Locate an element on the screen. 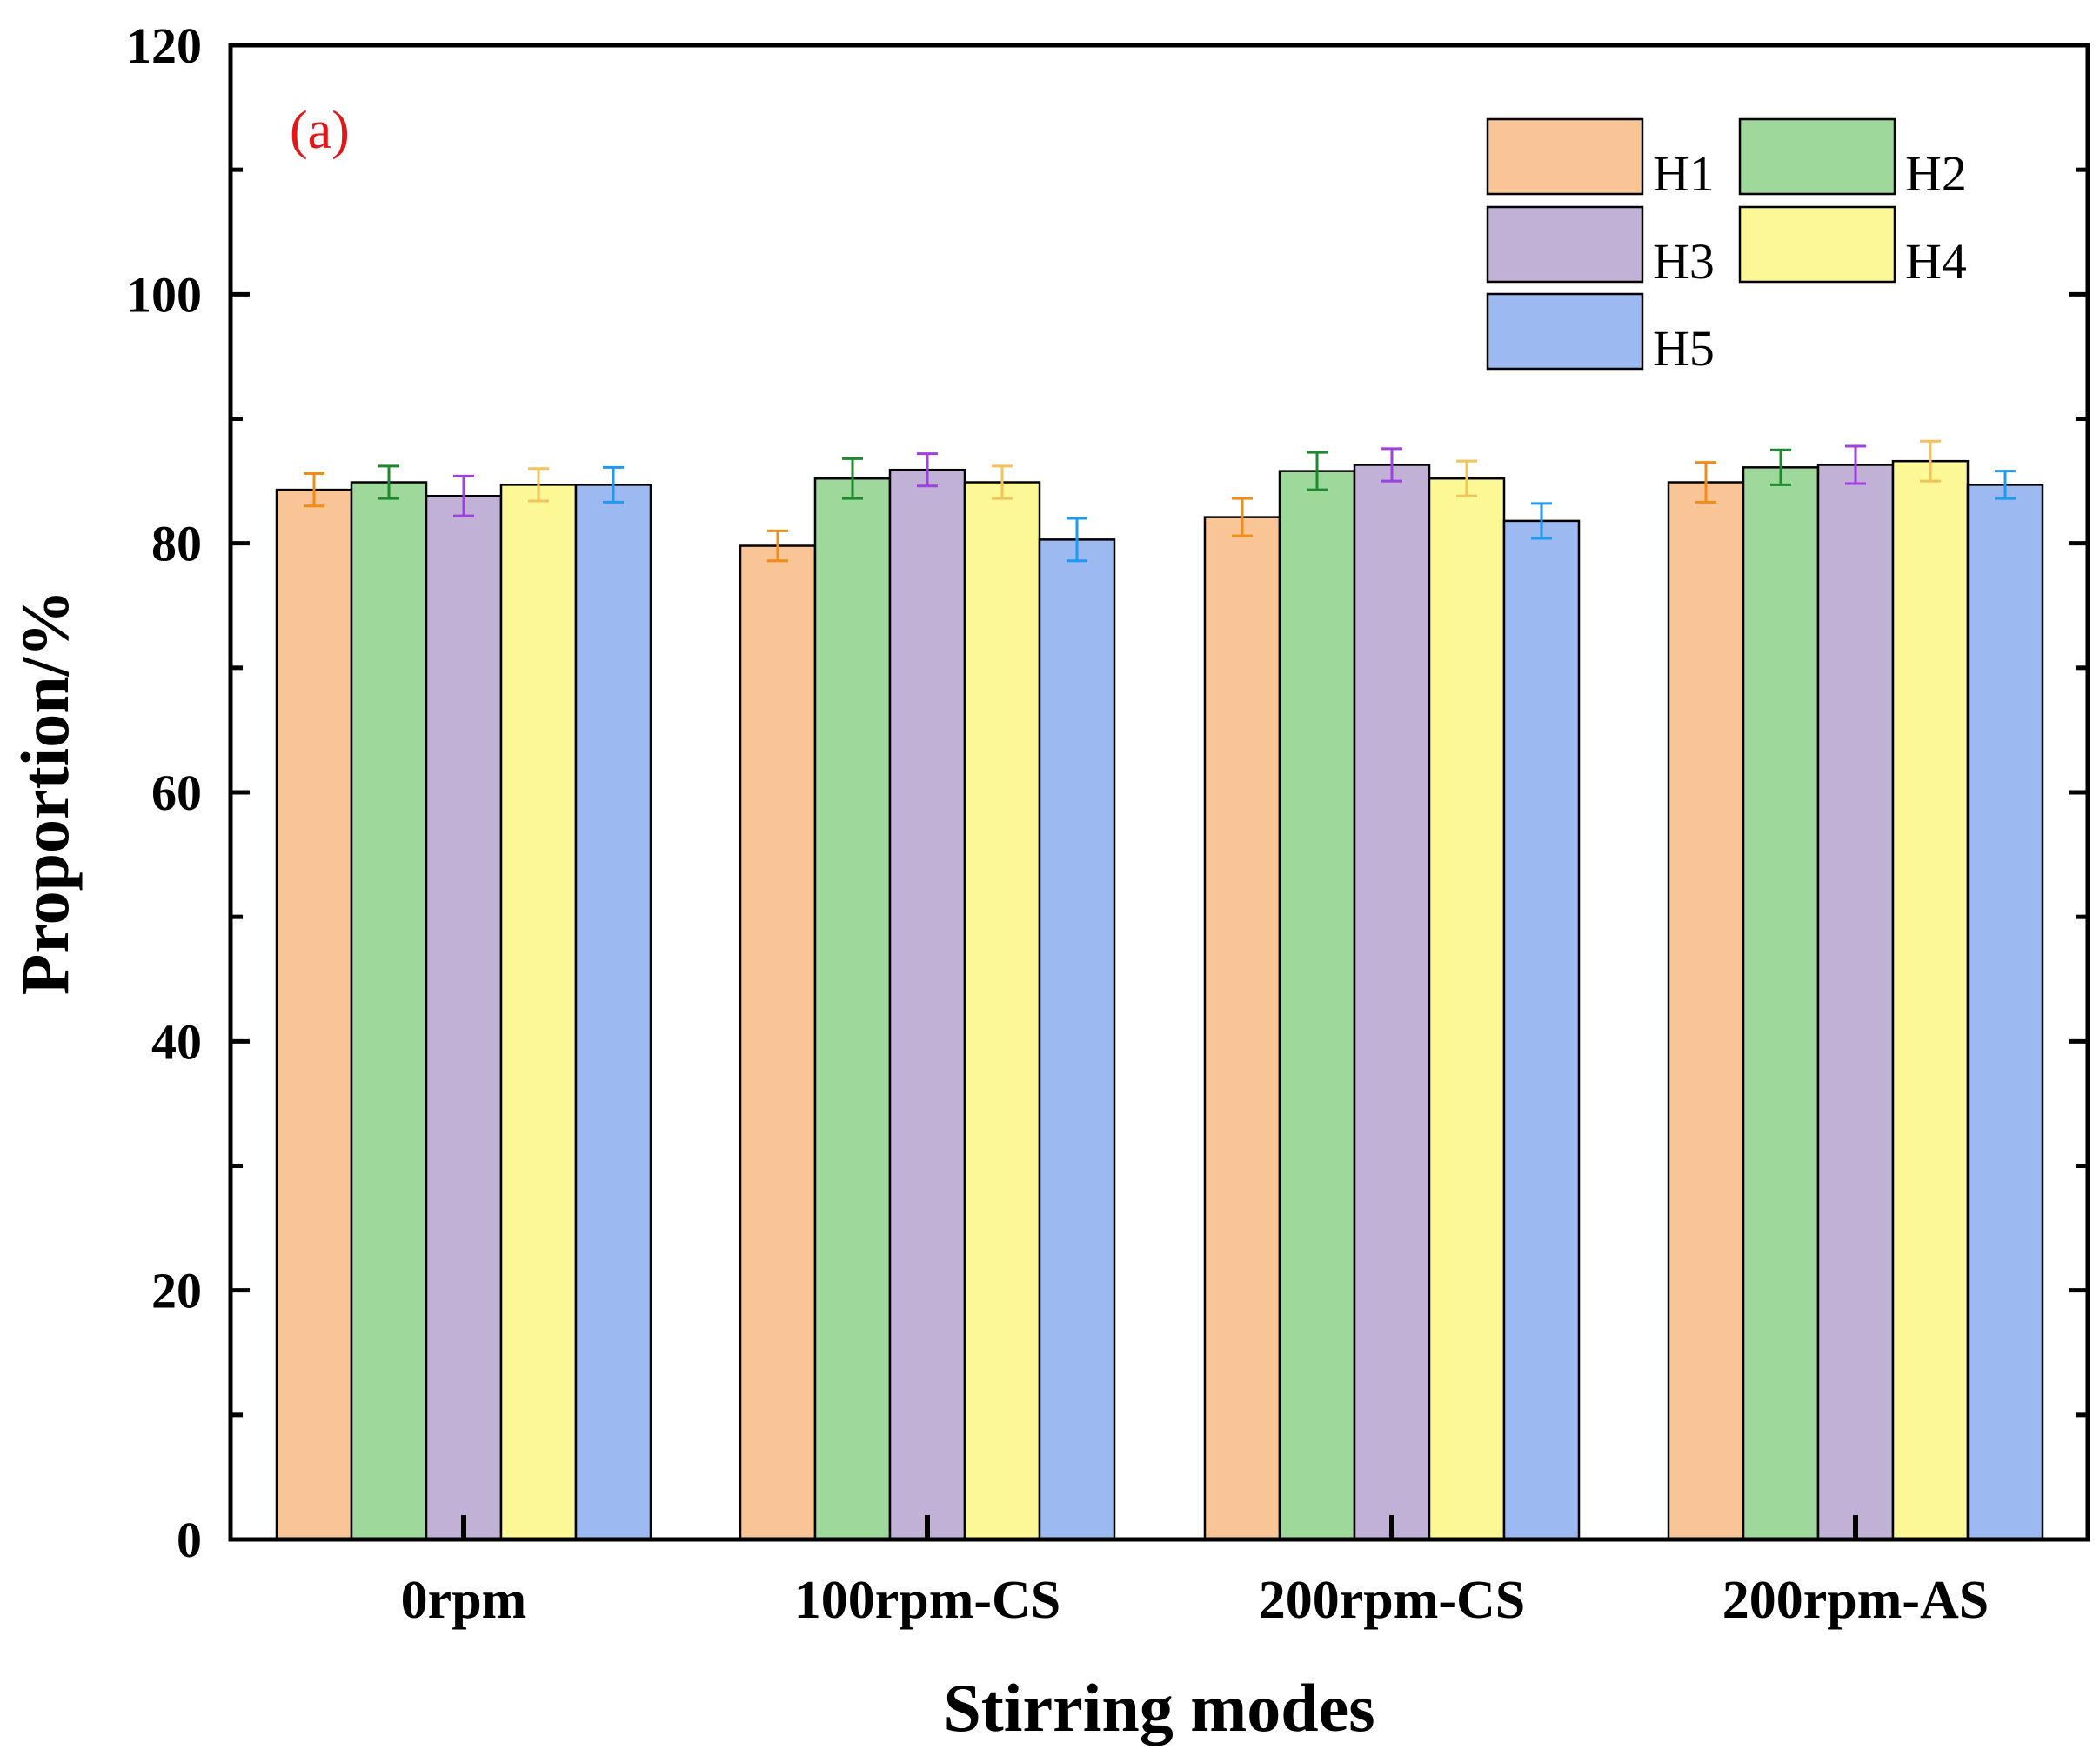 Image resolution: width=2100 pixels, height=1756 pixels. legend-item-h1: H1 is located at coordinates (1600, 160).